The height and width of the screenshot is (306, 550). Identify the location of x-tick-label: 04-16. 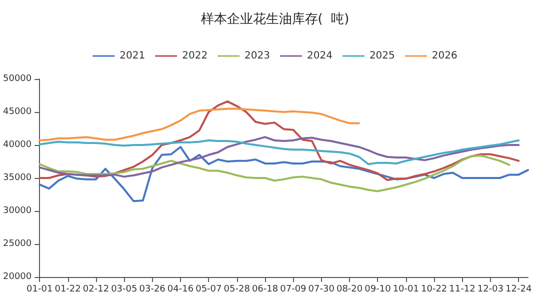
(180, 289).